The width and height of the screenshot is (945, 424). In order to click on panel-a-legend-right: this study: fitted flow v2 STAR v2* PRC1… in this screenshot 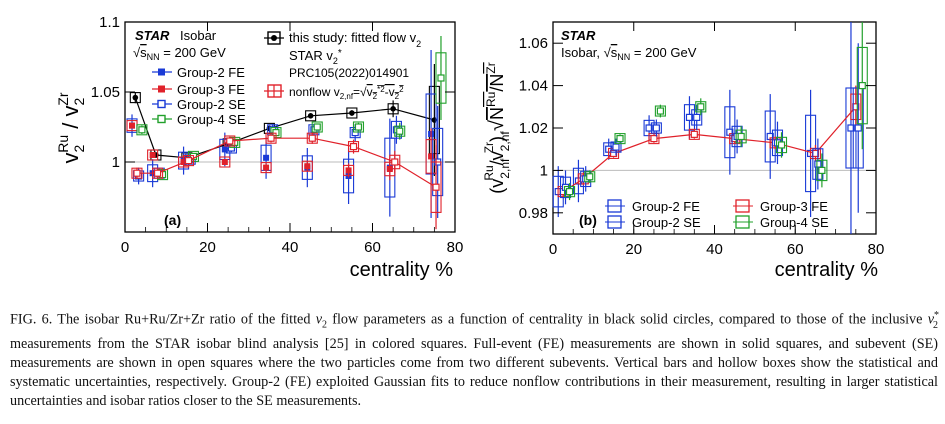, I will do `click(342, 65)`.